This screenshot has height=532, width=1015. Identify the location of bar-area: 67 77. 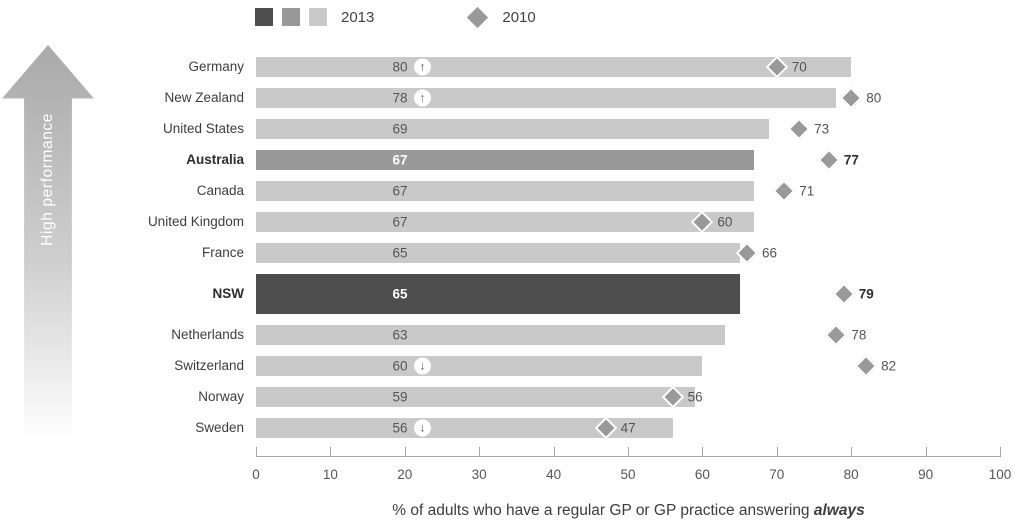
(628, 159).